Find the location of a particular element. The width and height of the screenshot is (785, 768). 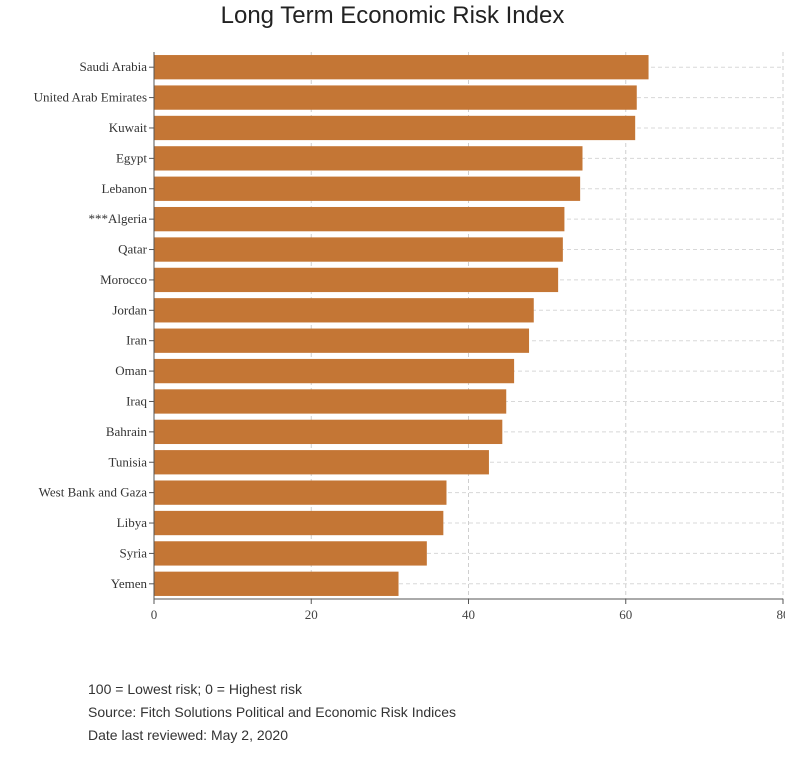

category-label: Iraq is located at coordinates (136, 400).